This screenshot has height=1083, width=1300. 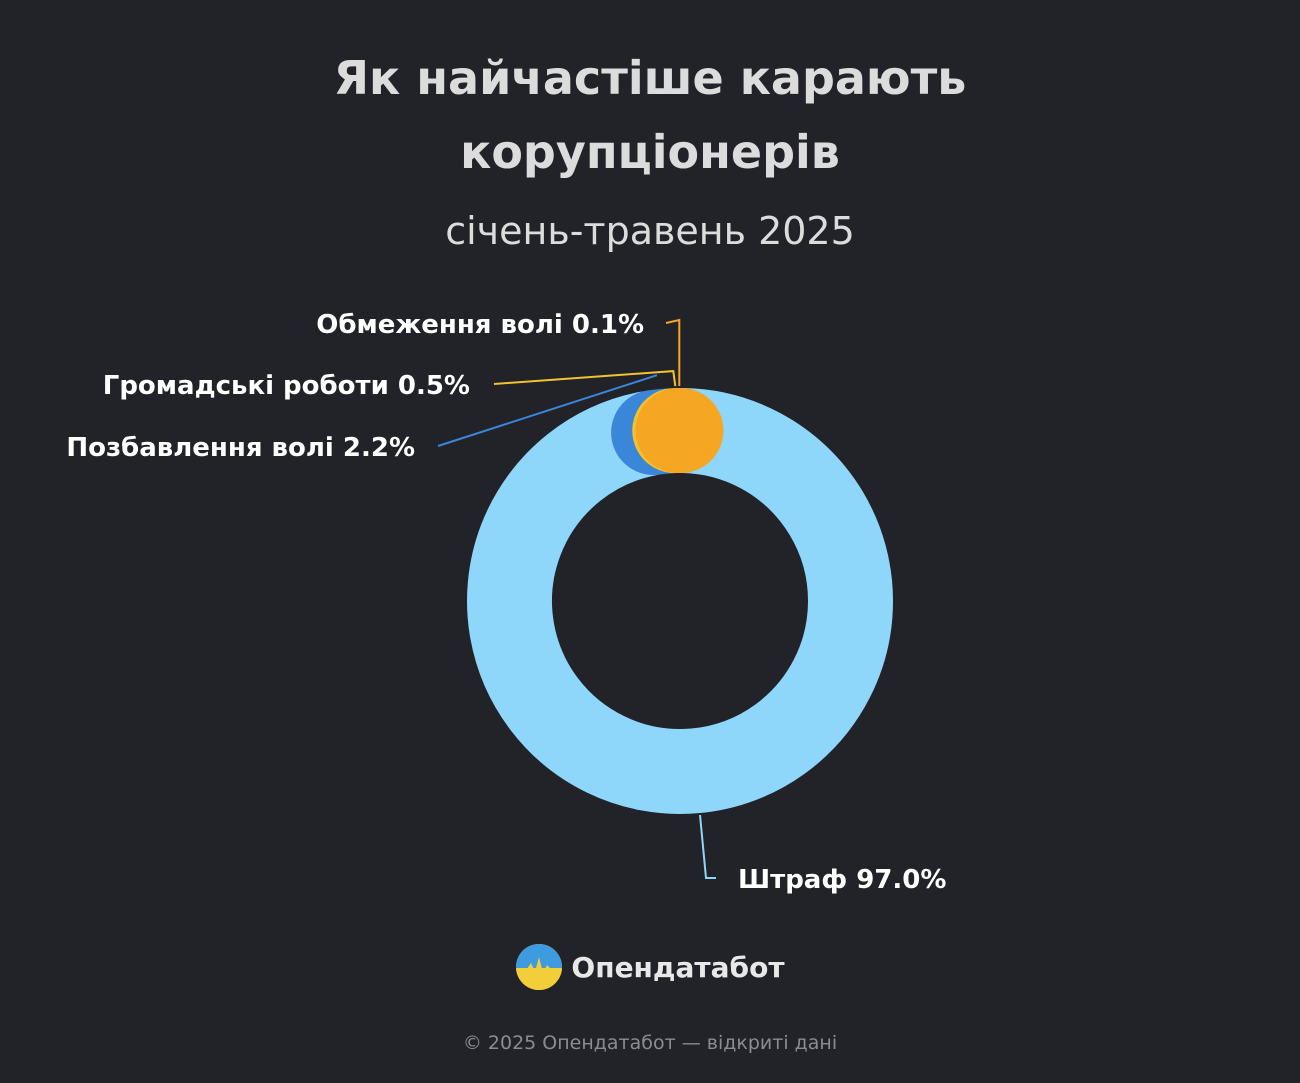 I want to click on opendatabot-logo-icon, so click(x=539, y=967).